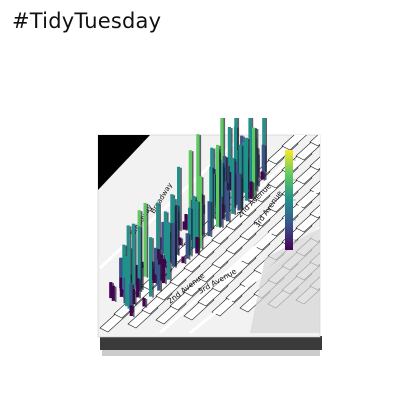  Describe the element at coordinates (87, 21) in the screenshot. I see `hashtag-title: #TidyTuesday` at that location.